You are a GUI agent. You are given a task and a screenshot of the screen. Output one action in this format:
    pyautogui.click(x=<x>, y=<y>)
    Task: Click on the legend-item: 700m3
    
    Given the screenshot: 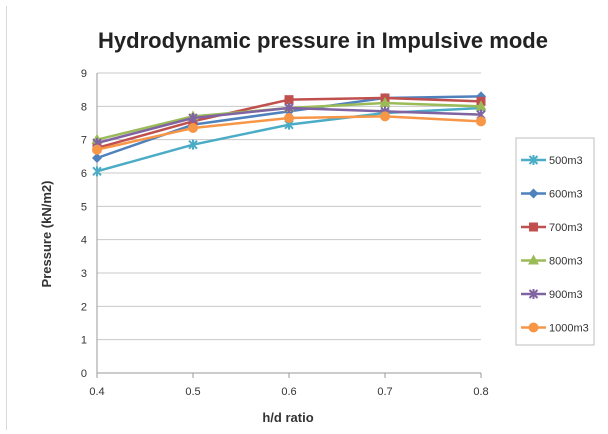 What is the action you would take?
    pyautogui.click(x=552, y=228)
    